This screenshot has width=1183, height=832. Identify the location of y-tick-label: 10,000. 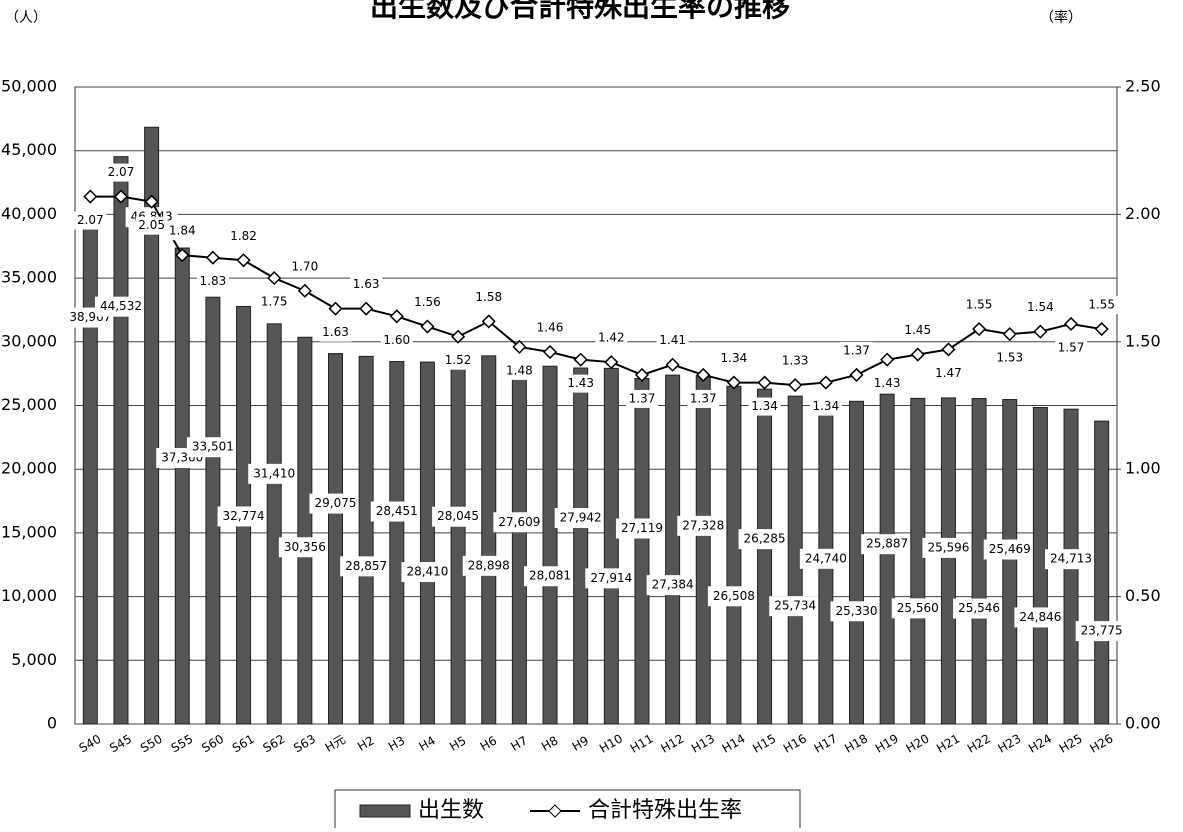
(29, 595).